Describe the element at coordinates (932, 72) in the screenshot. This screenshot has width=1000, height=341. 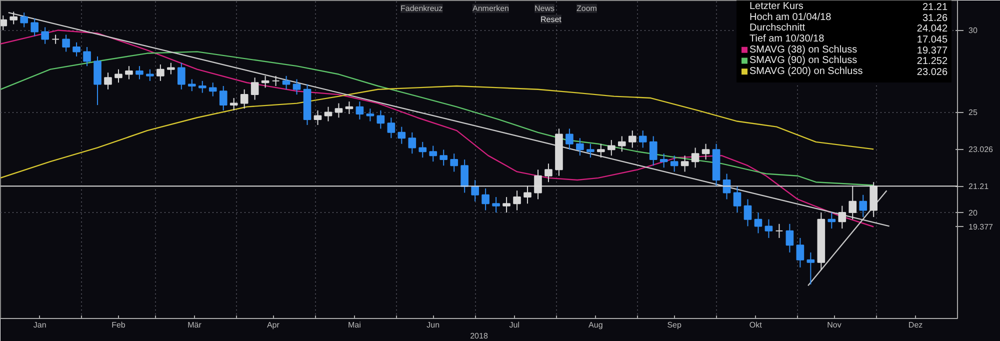
I see `annotation: 23.026` at that location.